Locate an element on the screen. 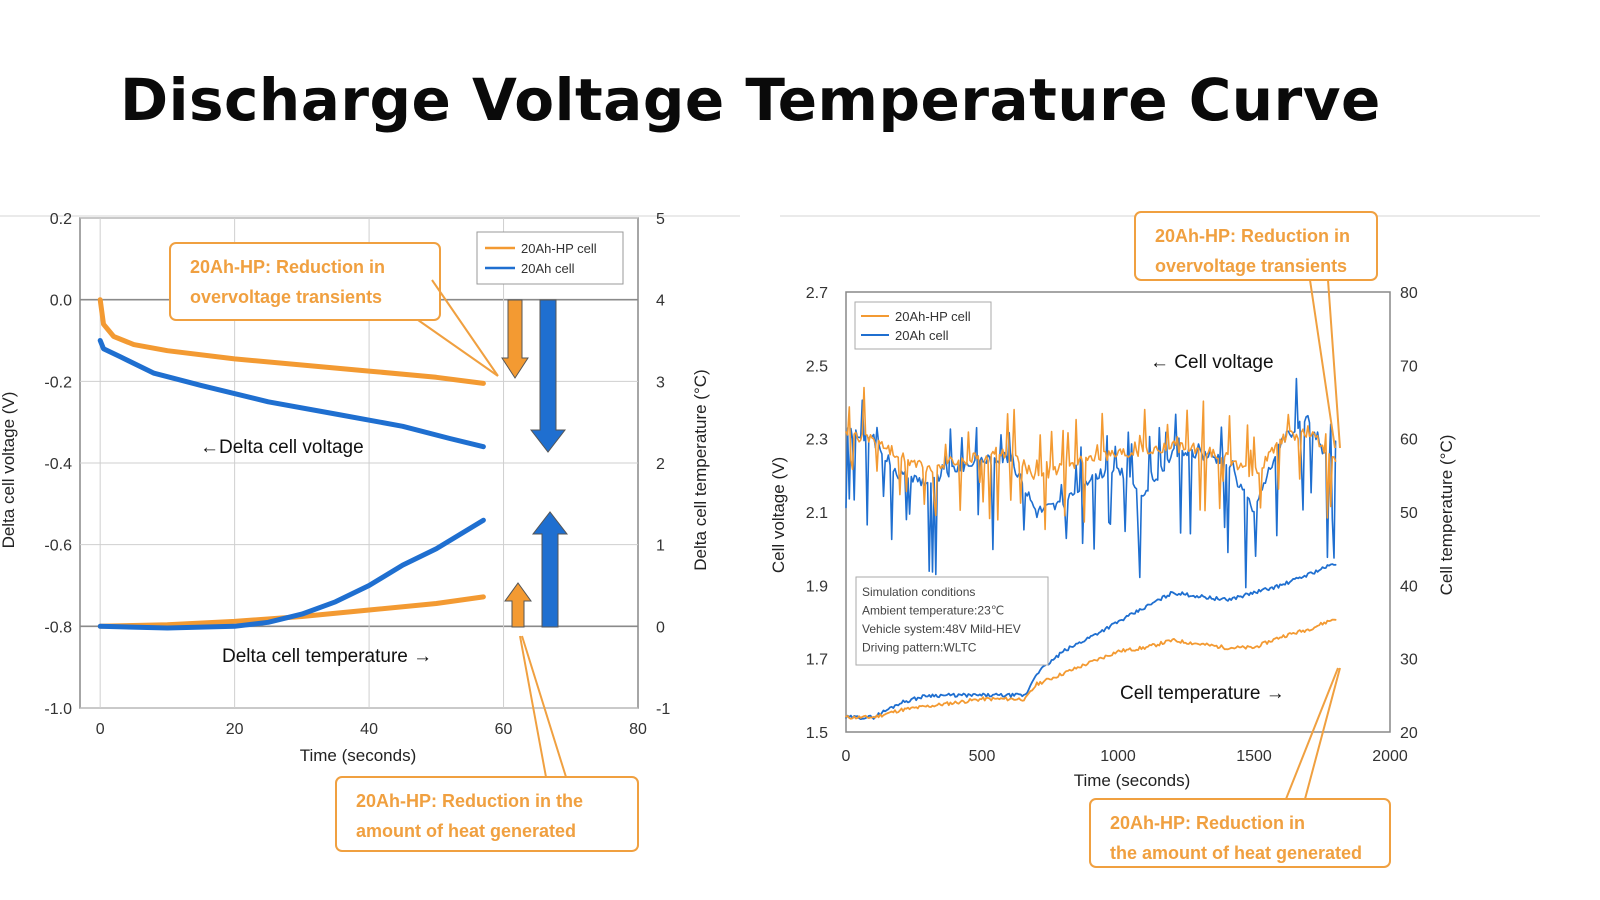 The width and height of the screenshot is (1600, 900). y-tick-label: 1.5 is located at coordinates (817, 733).